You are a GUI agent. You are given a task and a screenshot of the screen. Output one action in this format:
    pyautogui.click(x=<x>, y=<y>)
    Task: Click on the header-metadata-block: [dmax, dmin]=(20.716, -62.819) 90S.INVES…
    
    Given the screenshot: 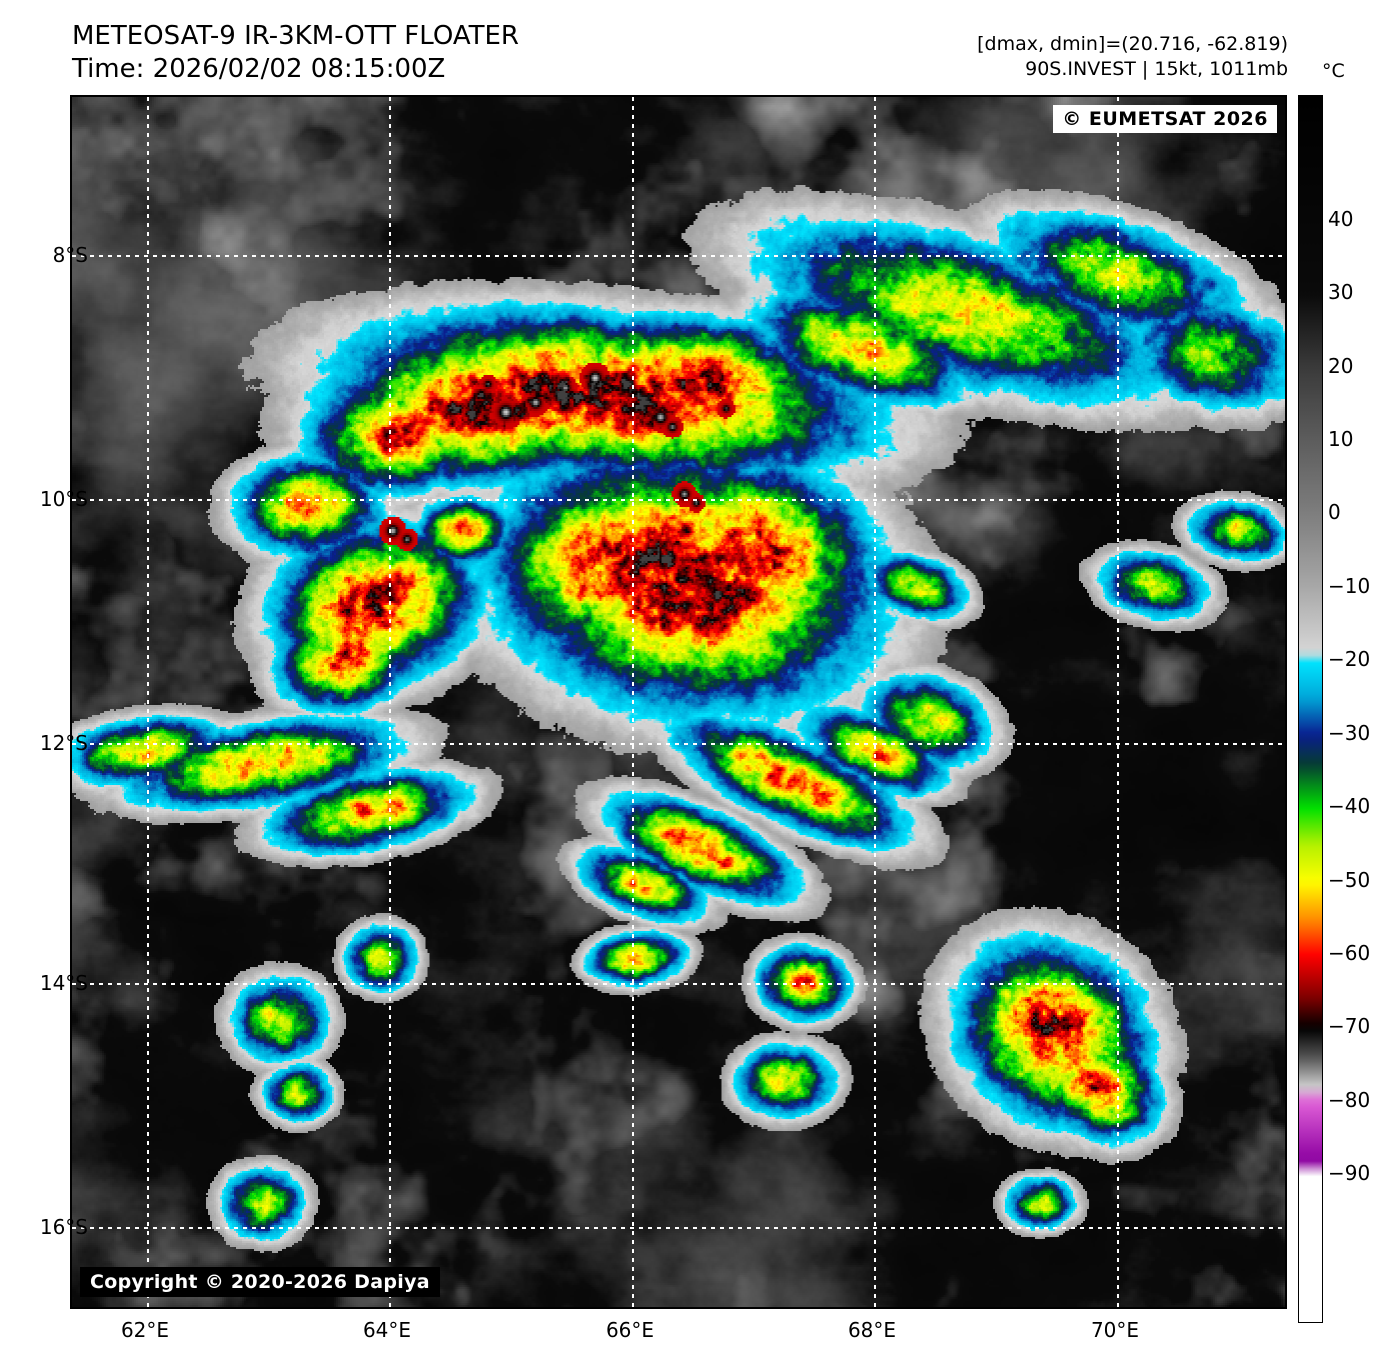 What is the action you would take?
    pyautogui.click(x=1132, y=57)
    